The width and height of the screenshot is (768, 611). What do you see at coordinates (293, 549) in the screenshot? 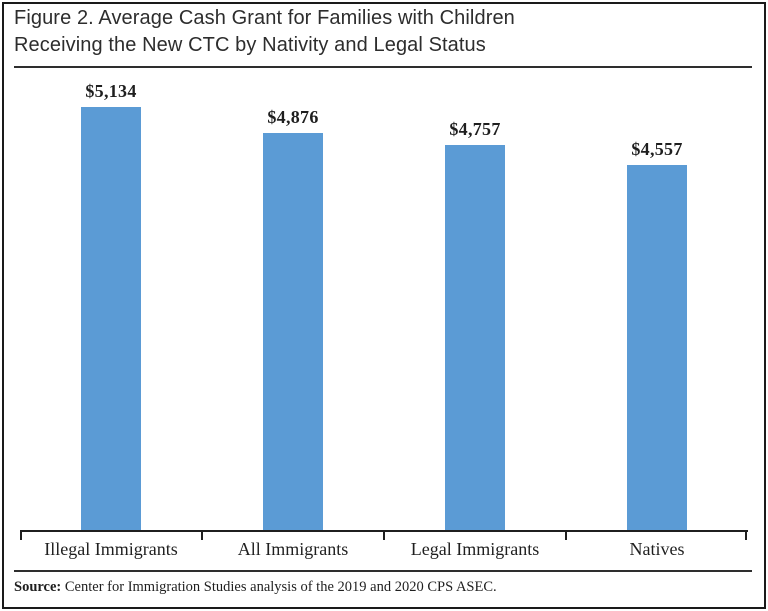
I see `category-label: All Immigrants` at bounding box center [293, 549].